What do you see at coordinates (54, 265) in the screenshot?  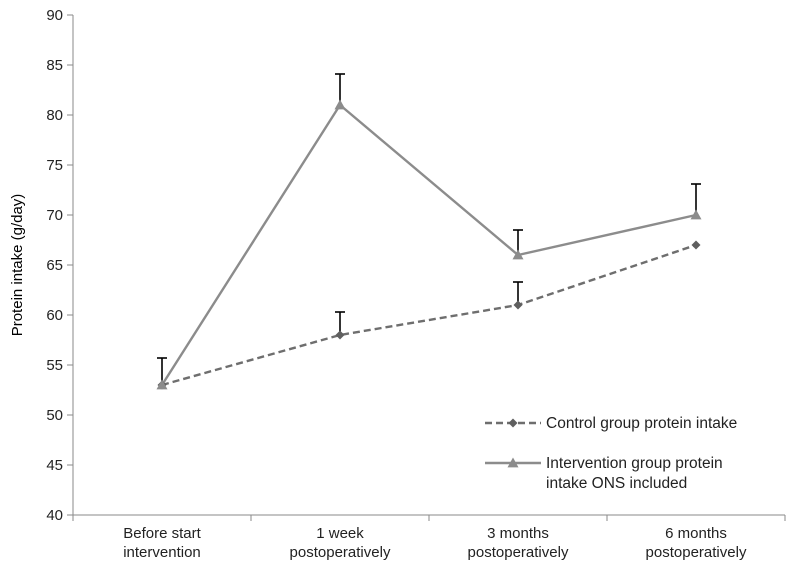 I see `y-tick-label: 65` at bounding box center [54, 265].